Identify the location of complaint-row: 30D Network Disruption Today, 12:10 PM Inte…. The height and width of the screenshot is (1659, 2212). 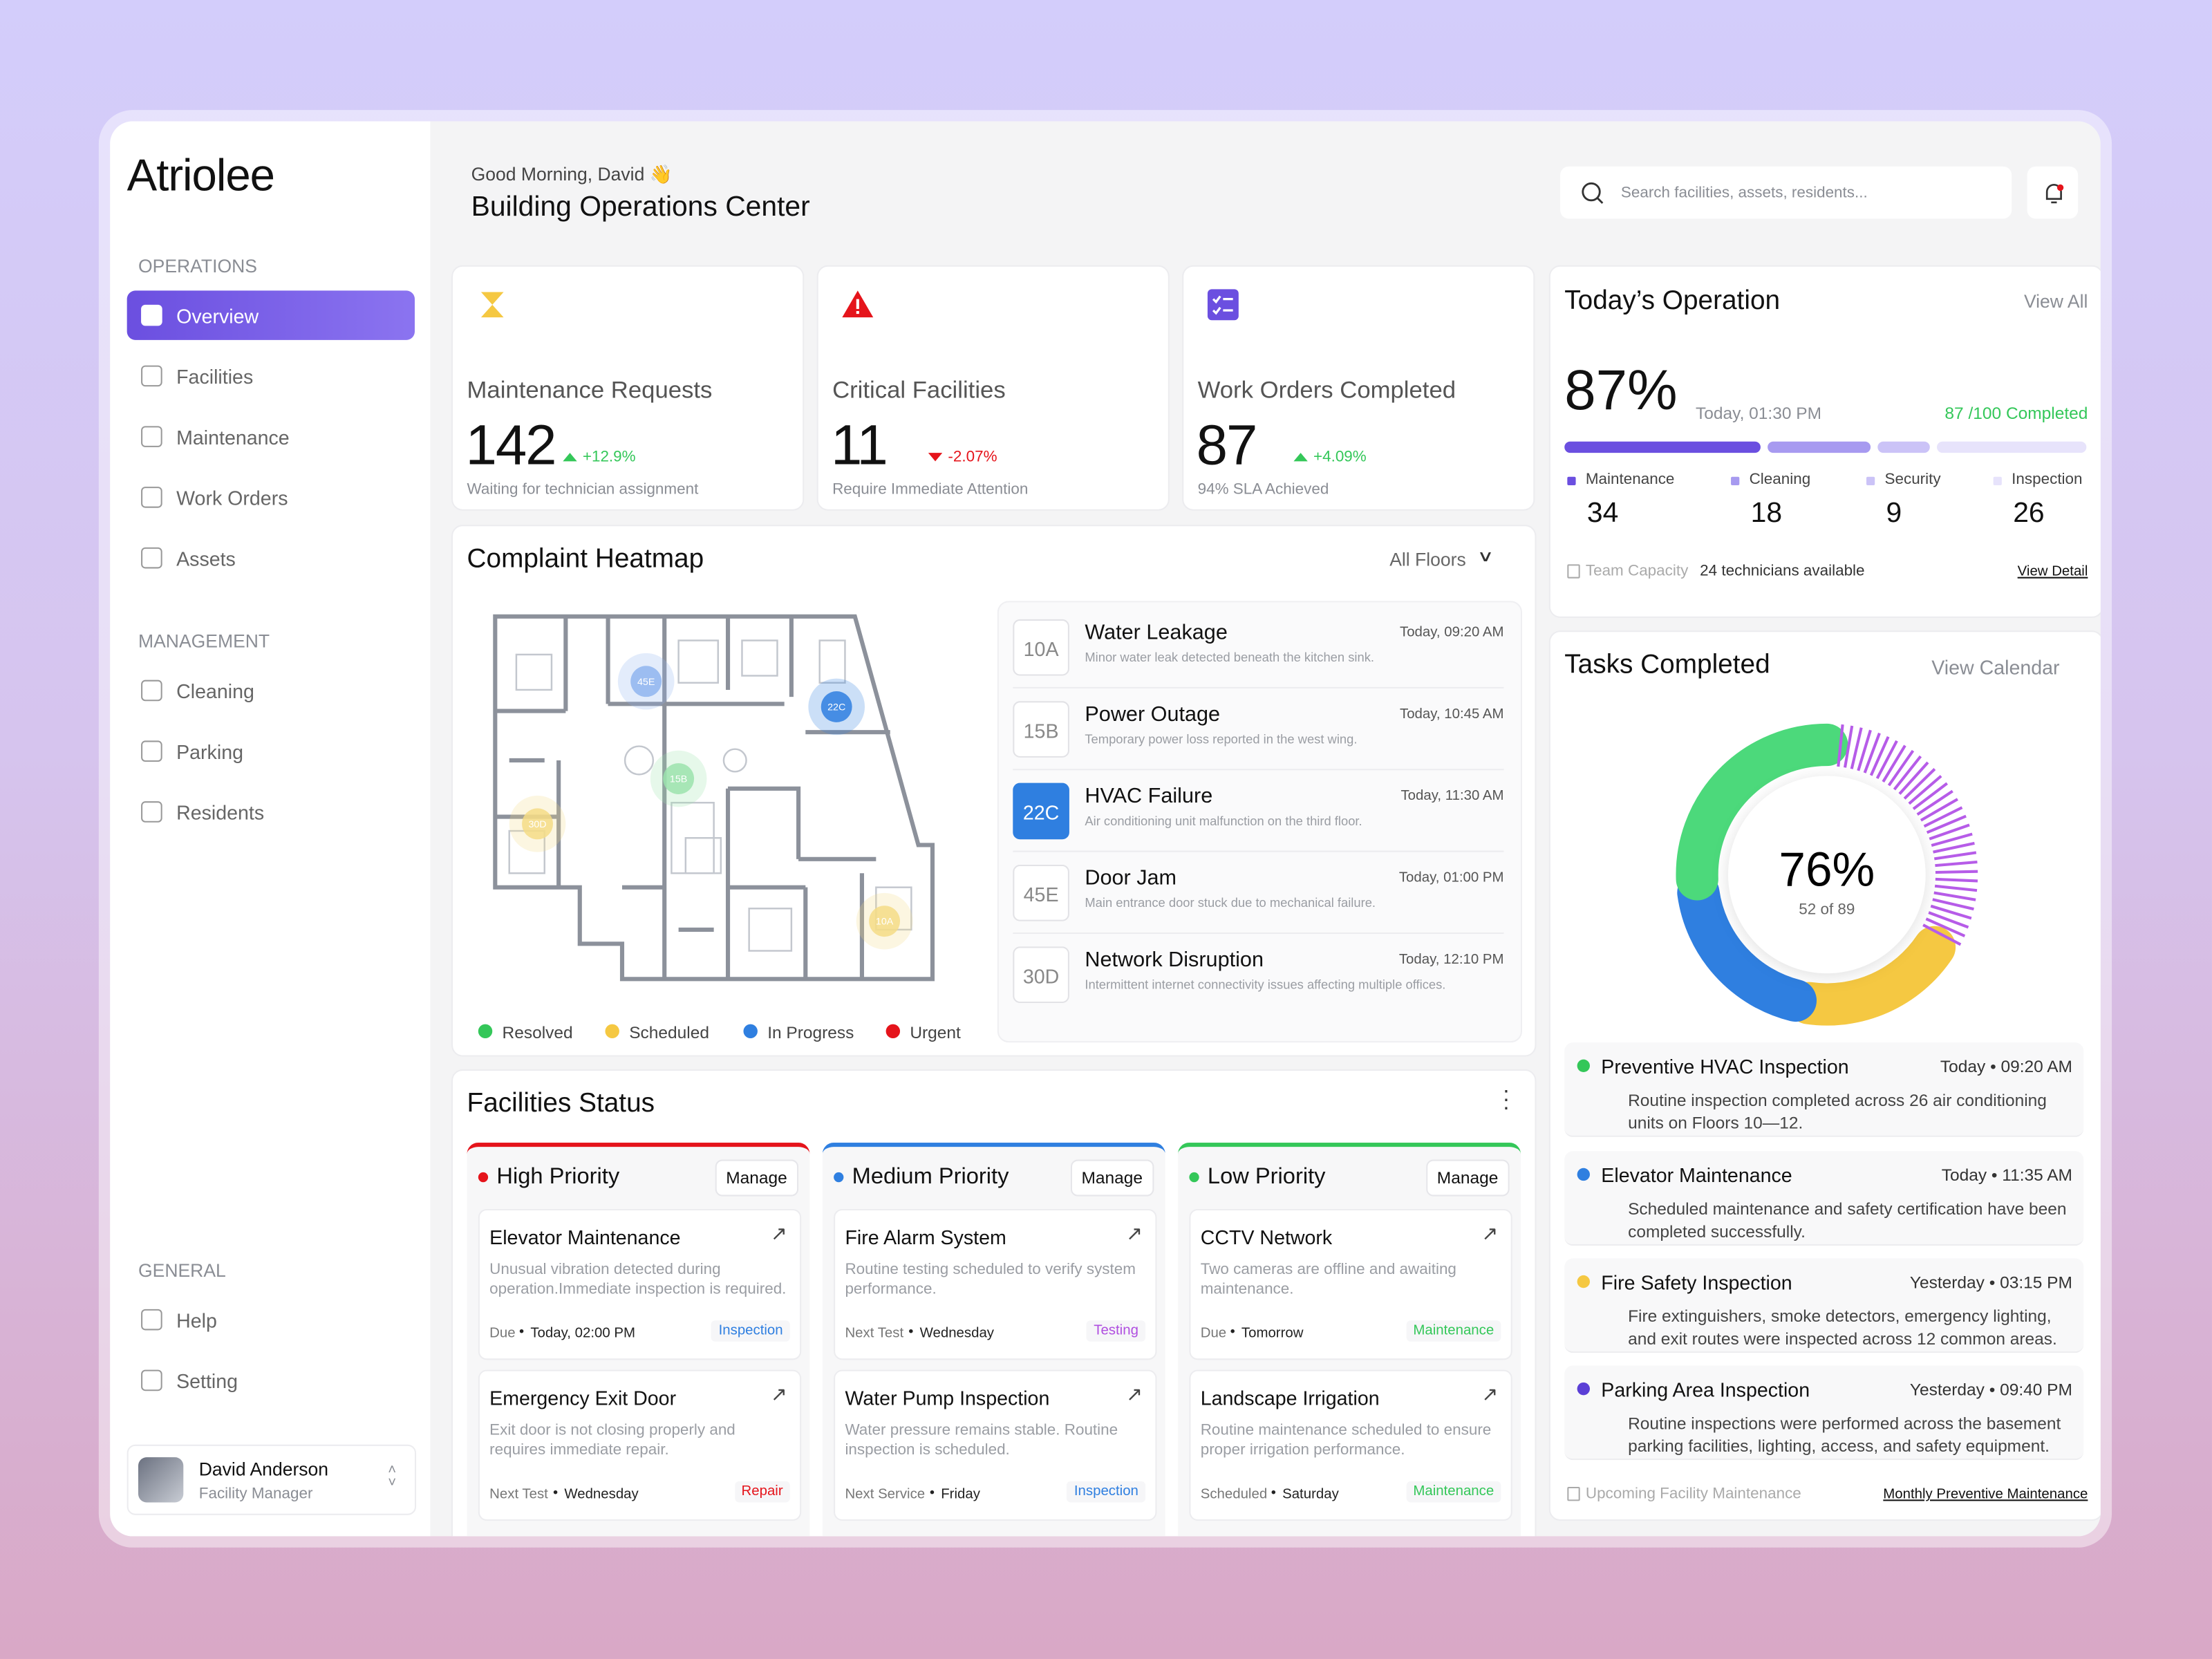
(1258, 980).